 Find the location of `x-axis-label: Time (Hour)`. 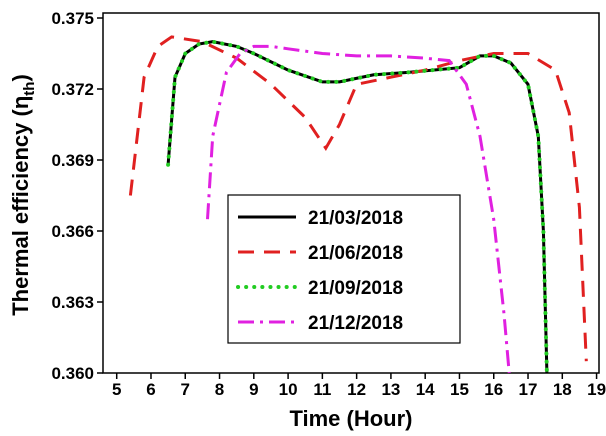

x-axis-label: Time (Hour) is located at coordinates (350, 418).